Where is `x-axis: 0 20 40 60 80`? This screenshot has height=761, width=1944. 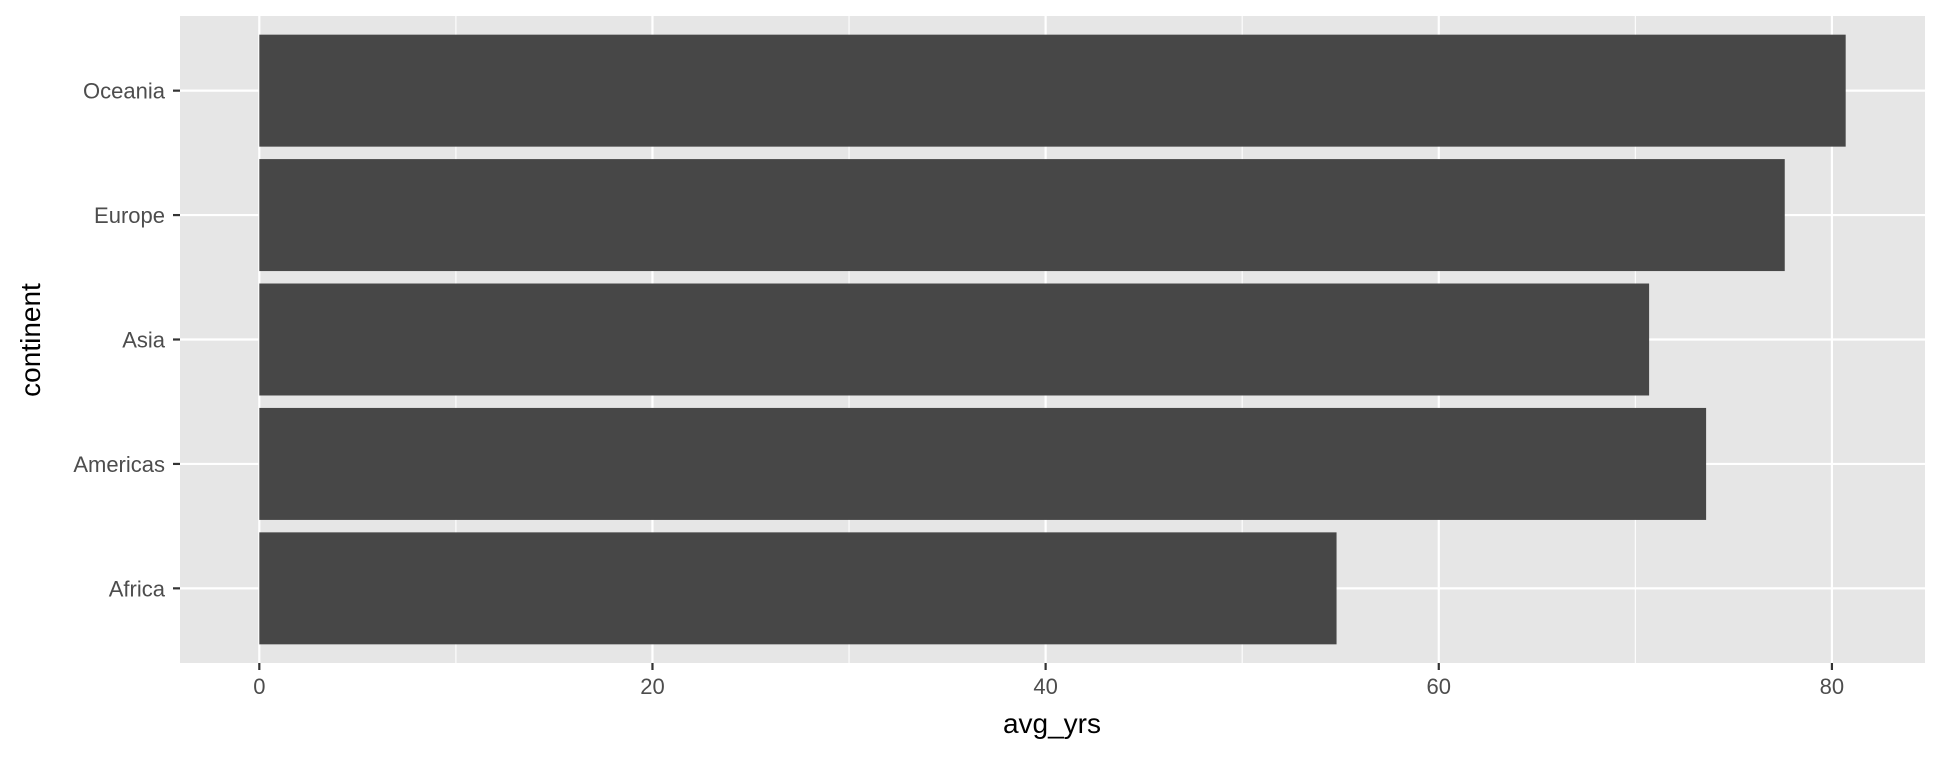 x-axis: 0 20 40 60 80 is located at coordinates (1048, 681).